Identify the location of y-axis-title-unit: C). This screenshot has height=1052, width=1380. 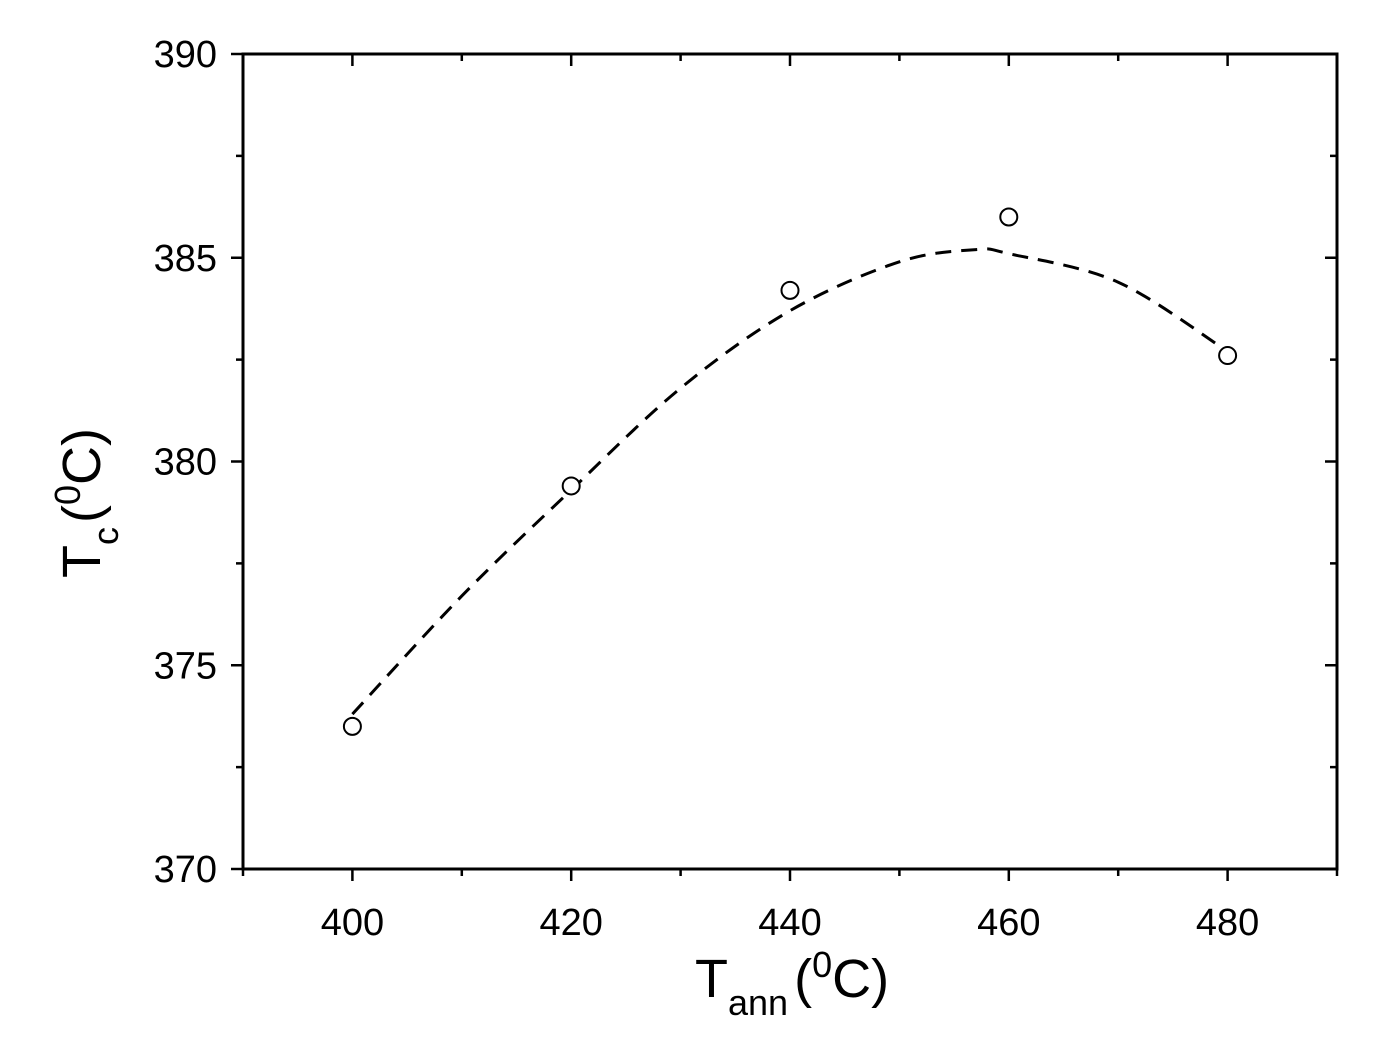
(82, 456).